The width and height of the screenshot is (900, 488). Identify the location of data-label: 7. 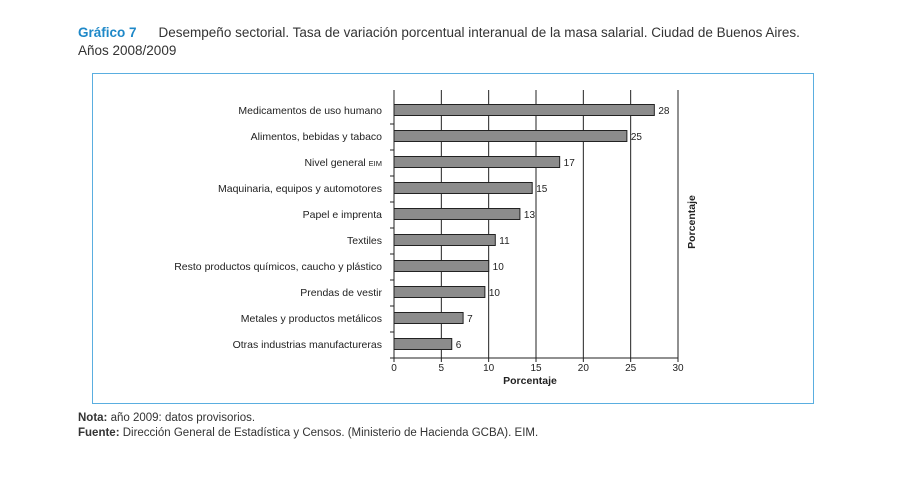
(470, 319).